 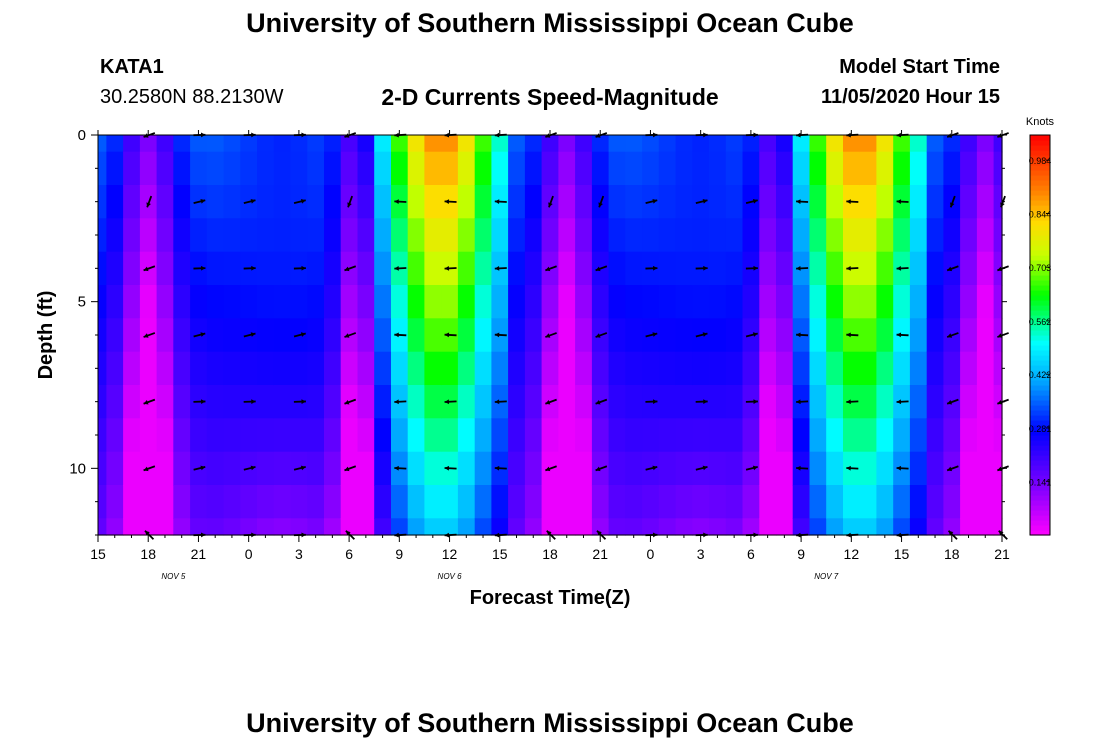 What do you see at coordinates (46, 335) in the screenshot?
I see `y-axis-label: Depth (ft)` at bounding box center [46, 335].